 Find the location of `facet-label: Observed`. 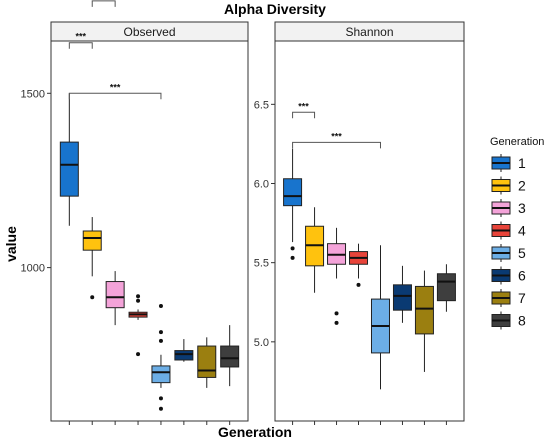

facet-label: Observed is located at coordinates (149, 32).